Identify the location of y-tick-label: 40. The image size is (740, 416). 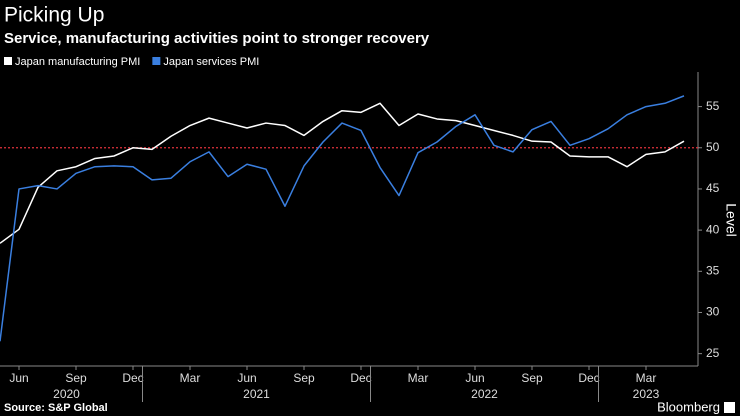
(713, 229).